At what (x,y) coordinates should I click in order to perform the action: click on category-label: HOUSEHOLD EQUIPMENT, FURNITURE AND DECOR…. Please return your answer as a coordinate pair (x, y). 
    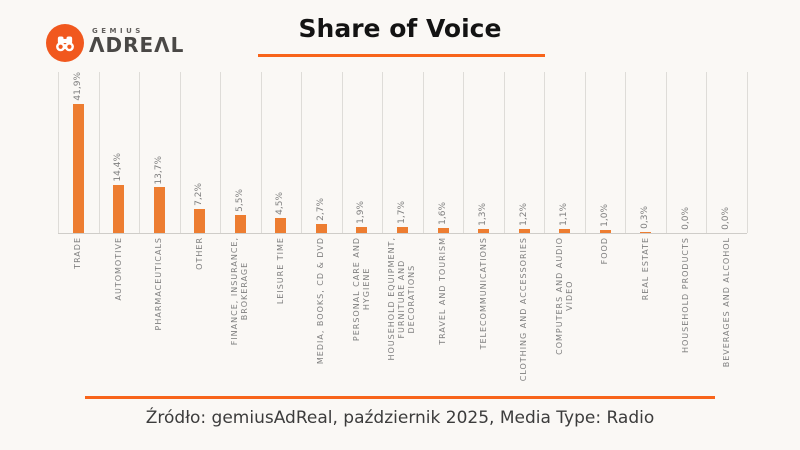
    Looking at the image, I should click on (402, 299).